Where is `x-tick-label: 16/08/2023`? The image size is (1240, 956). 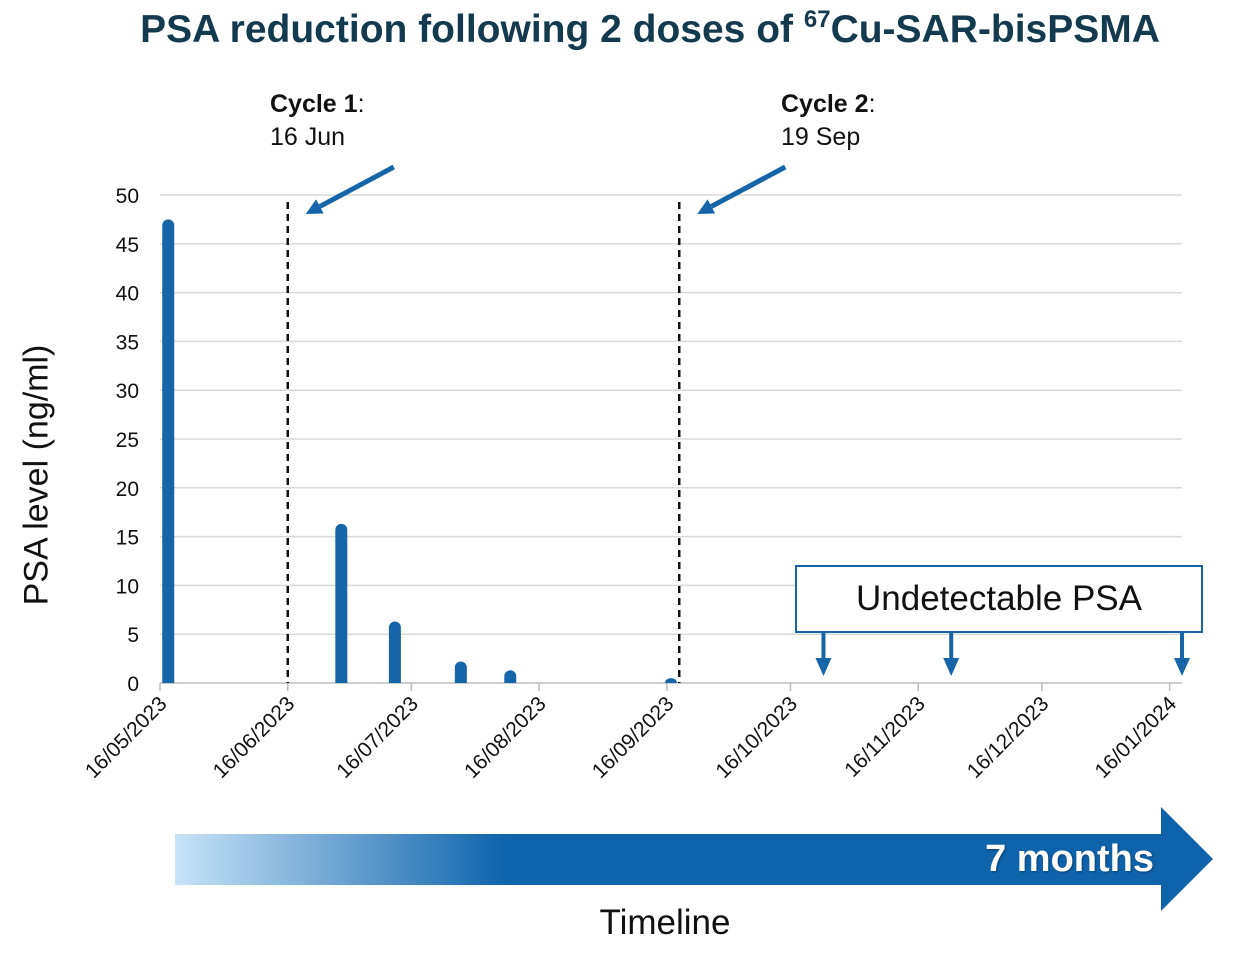 x-tick-label: 16/08/2023 is located at coordinates (505, 737).